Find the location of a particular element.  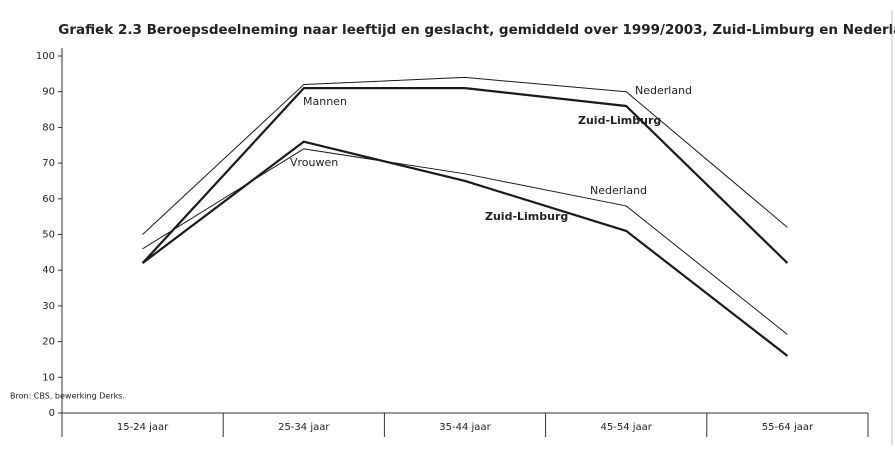

x-tick-label: 55-64 jaar is located at coordinates (788, 427).